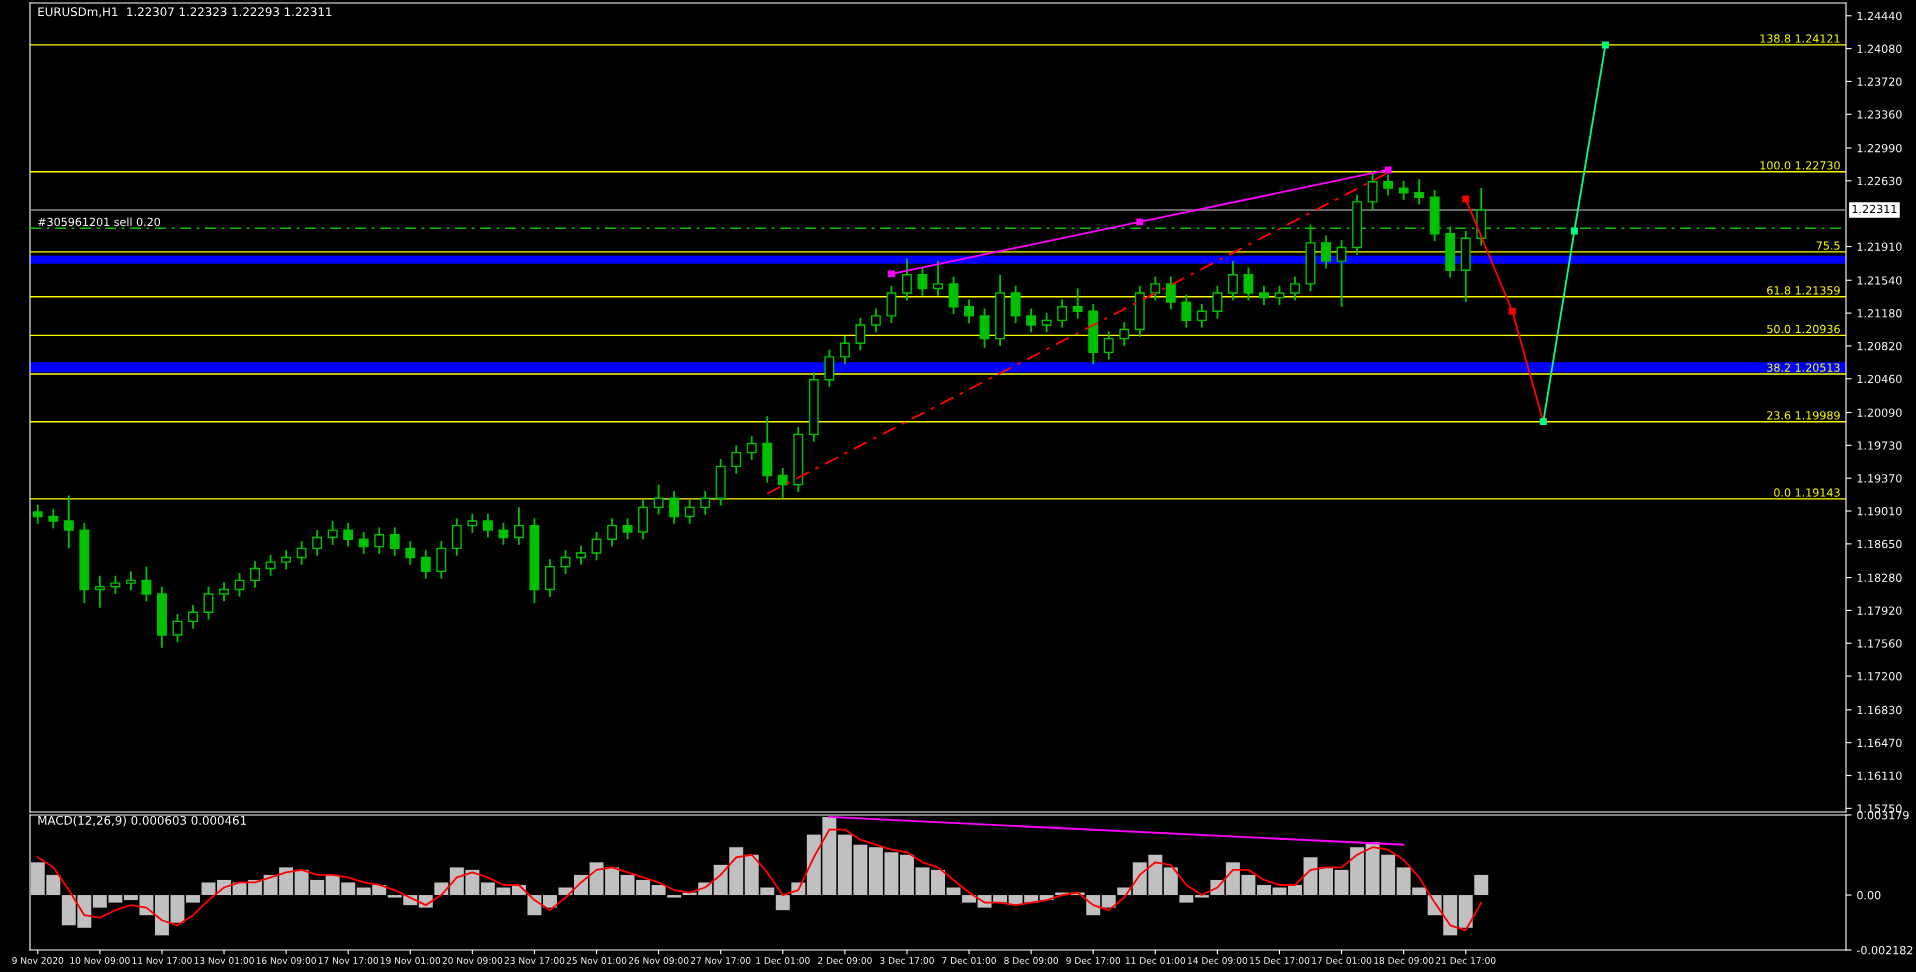 The height and width of the screenshot is (972, 1916). I want to click on y-tick-label: 1.15750, so click(1879, 808).